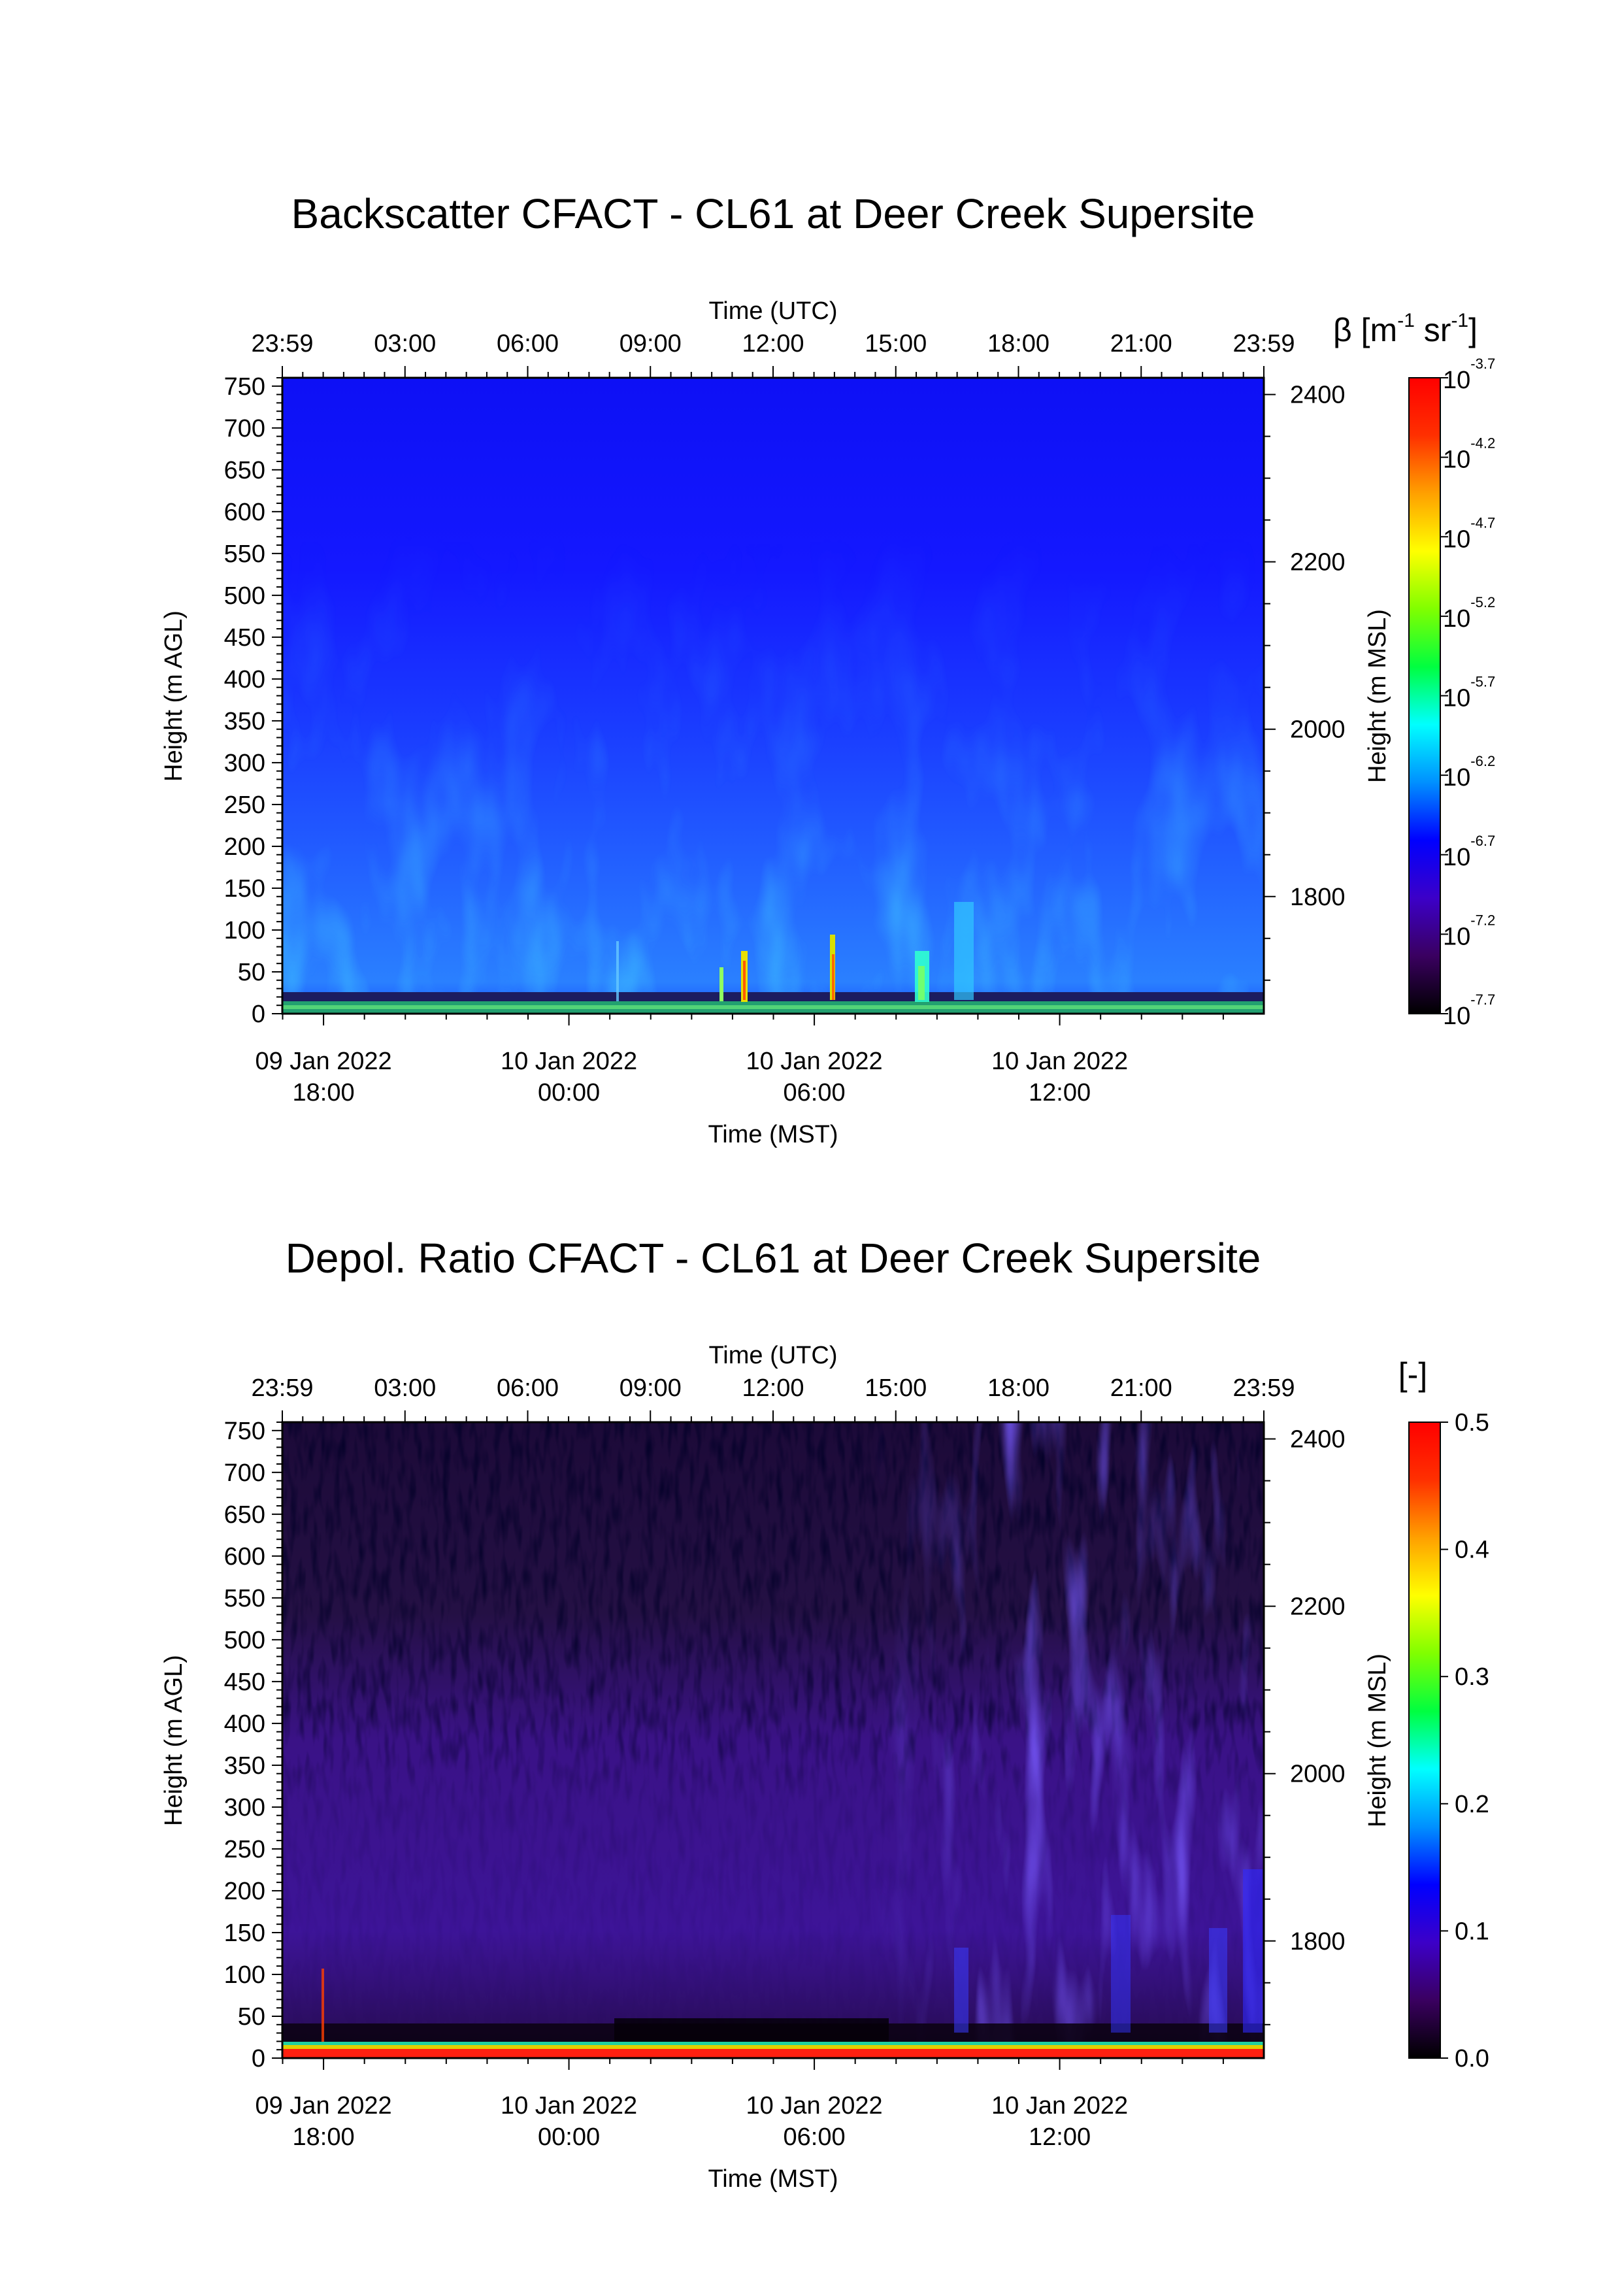 This screenshot has height=2296, width=1620. What do you see at coordinates (1018, 344) in the screenshot?
I see `backscatter-top-tick-label: 18:00` at bounding box center [1018, 344].